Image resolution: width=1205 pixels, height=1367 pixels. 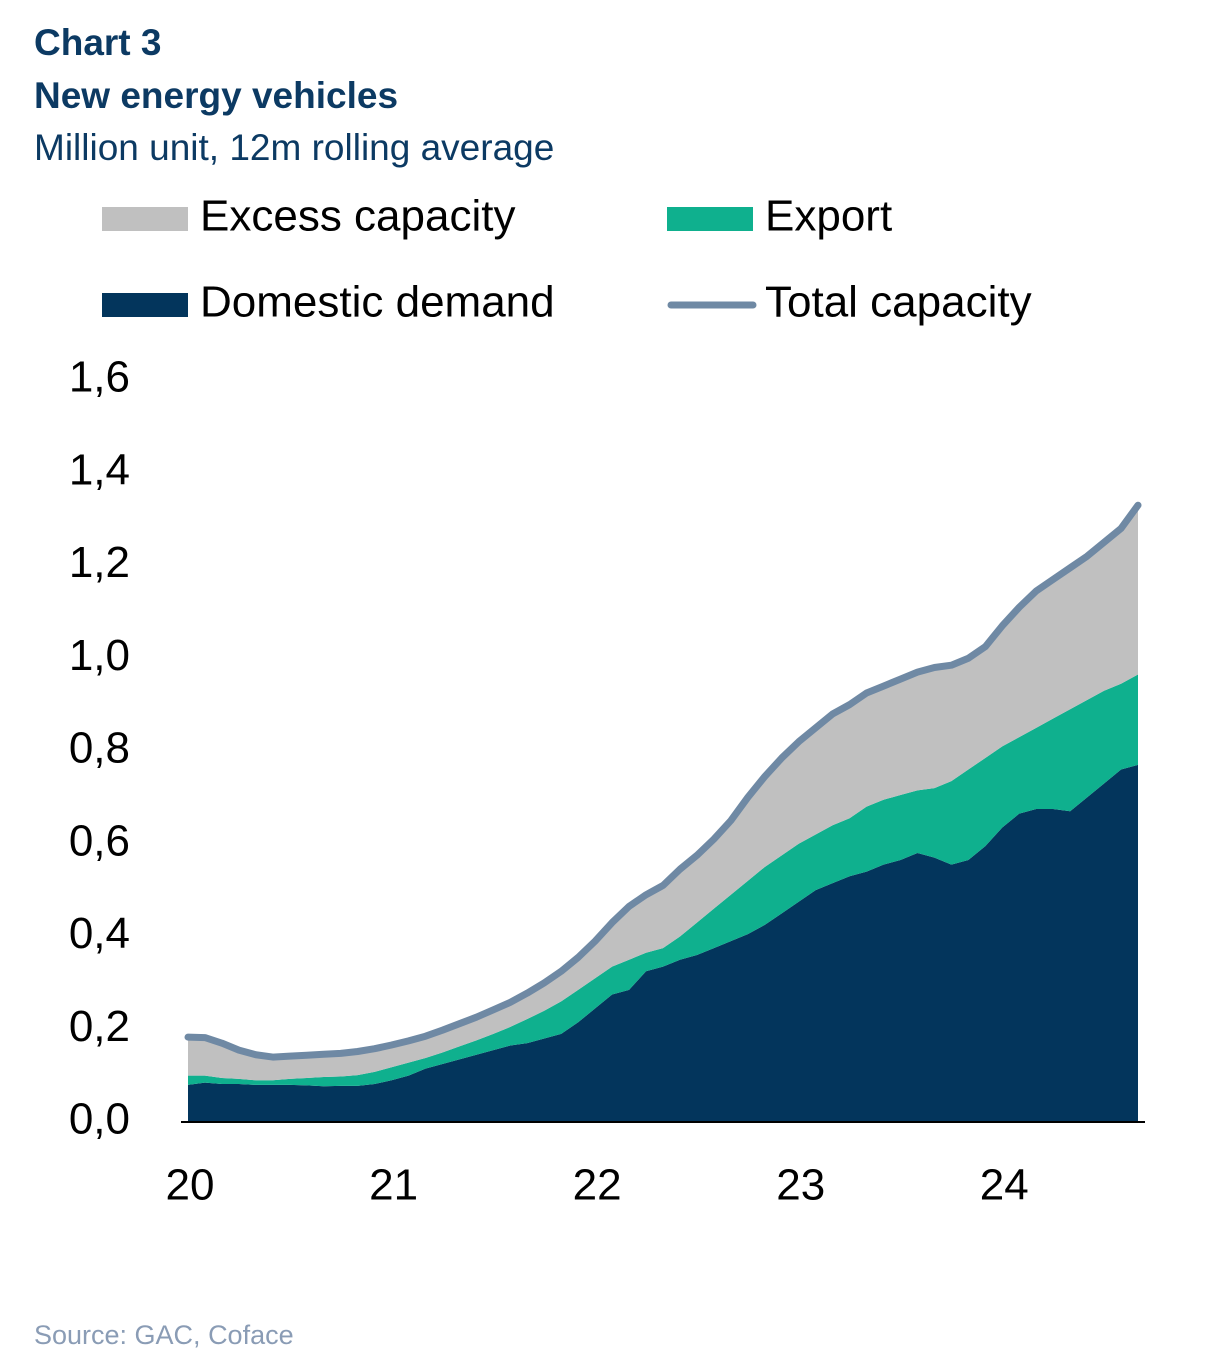 I want to click on legend-label: Excess capacity, so click(x=357, y=216).